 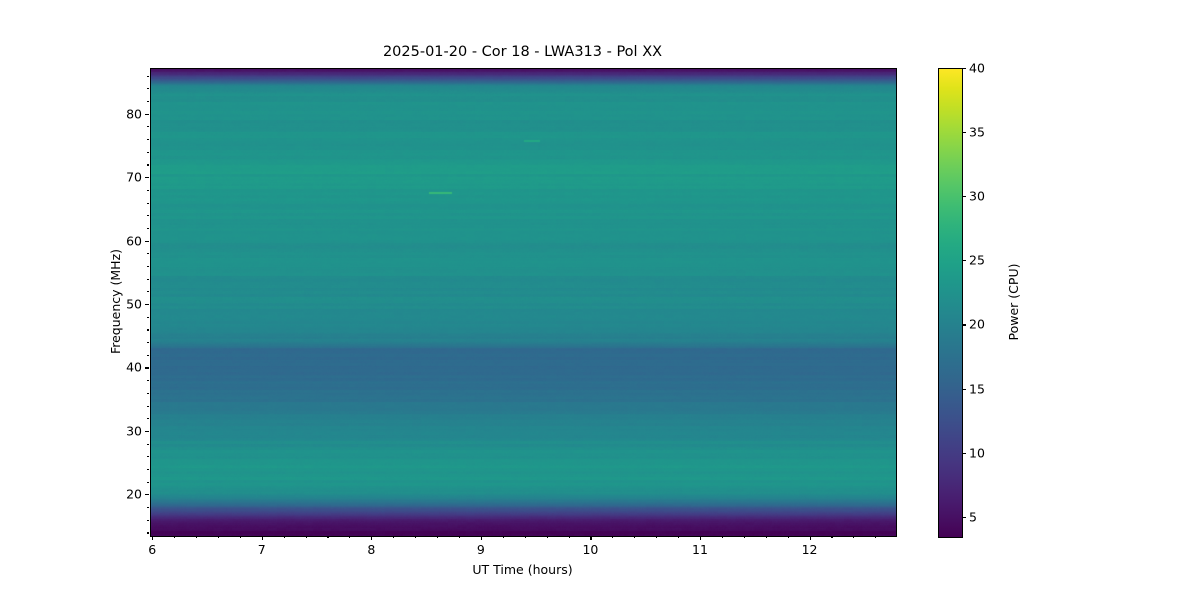 I want to click on x-axis-tick-label: 6, so click(x=152, y=549).